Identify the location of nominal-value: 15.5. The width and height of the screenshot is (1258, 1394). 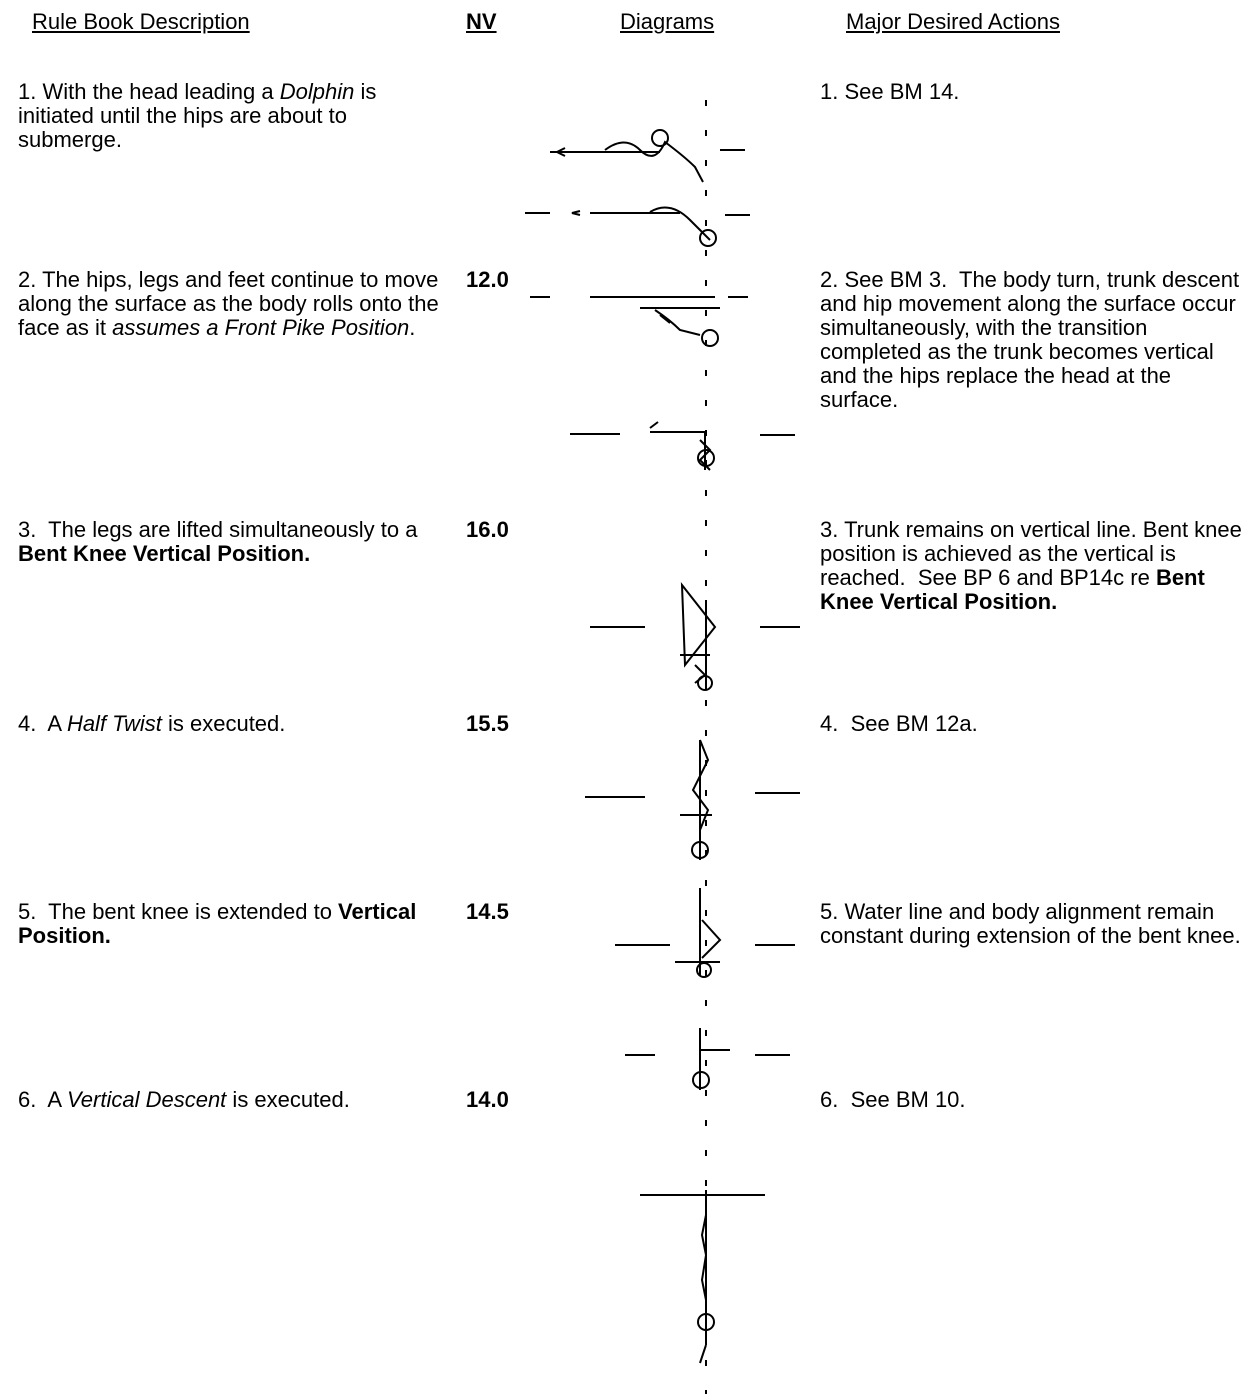
(487, 723).